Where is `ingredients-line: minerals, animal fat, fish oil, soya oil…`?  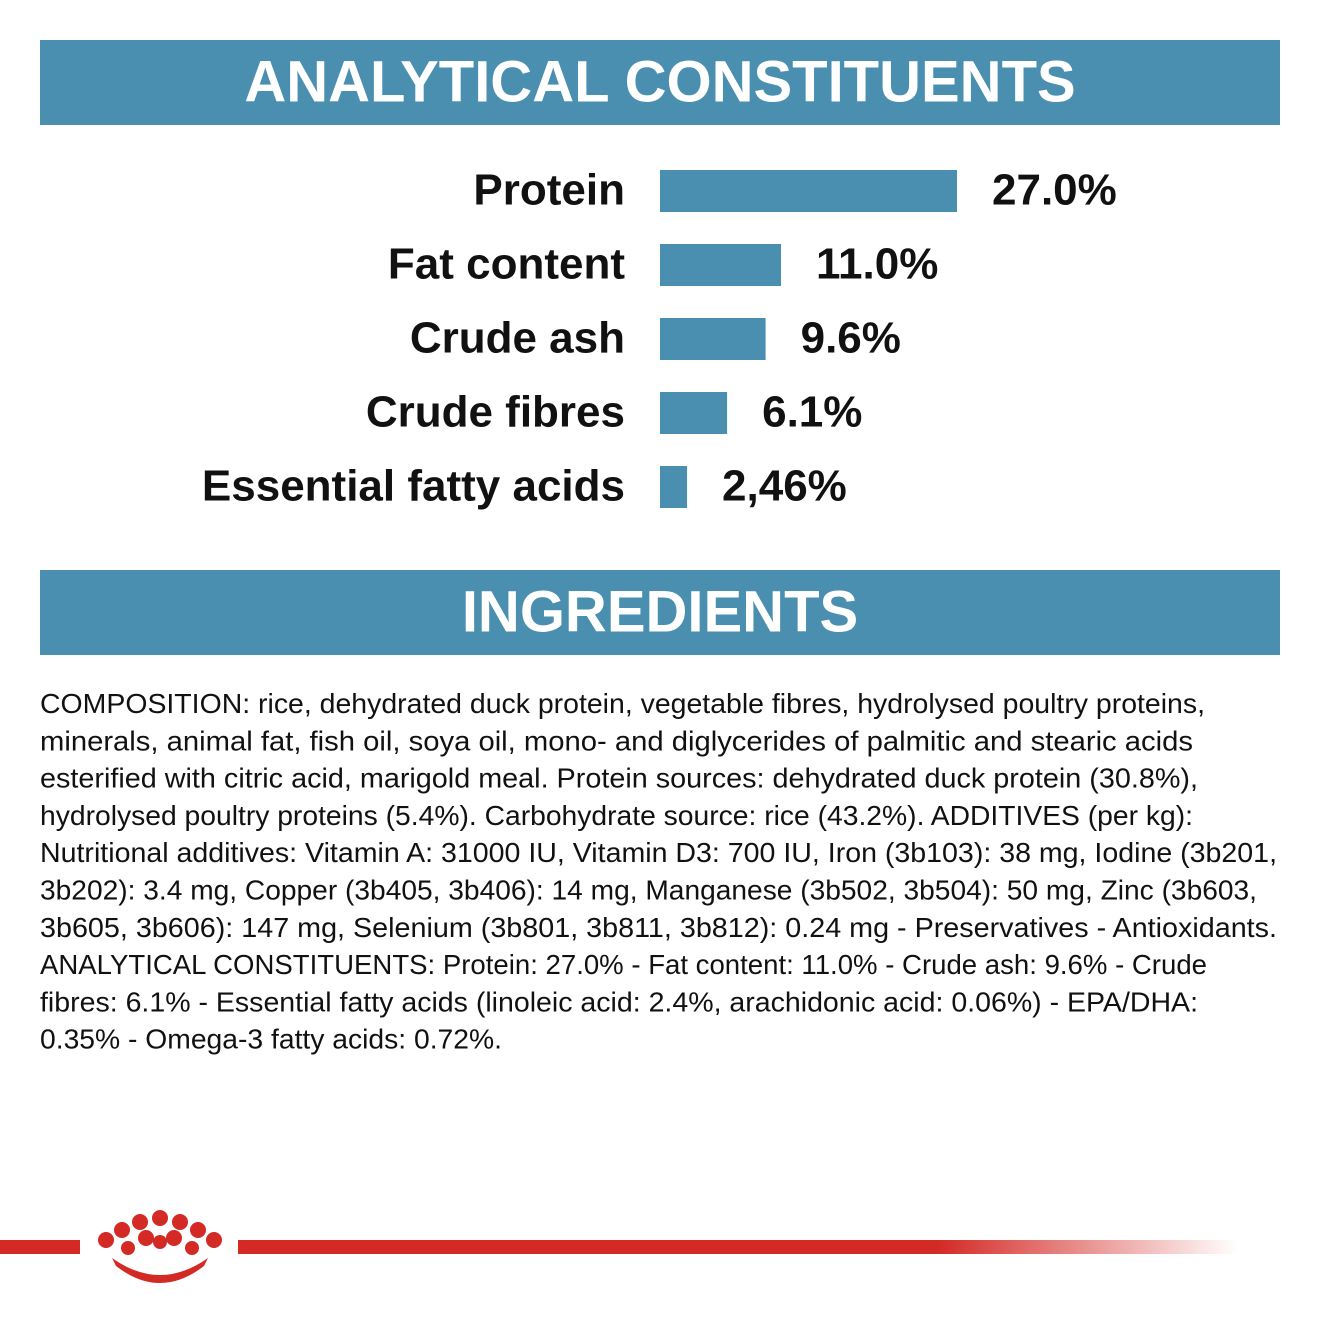
ingredients-line: minerals, animal fat, fish oil, soya oil… is located at coordinates (616, 740).